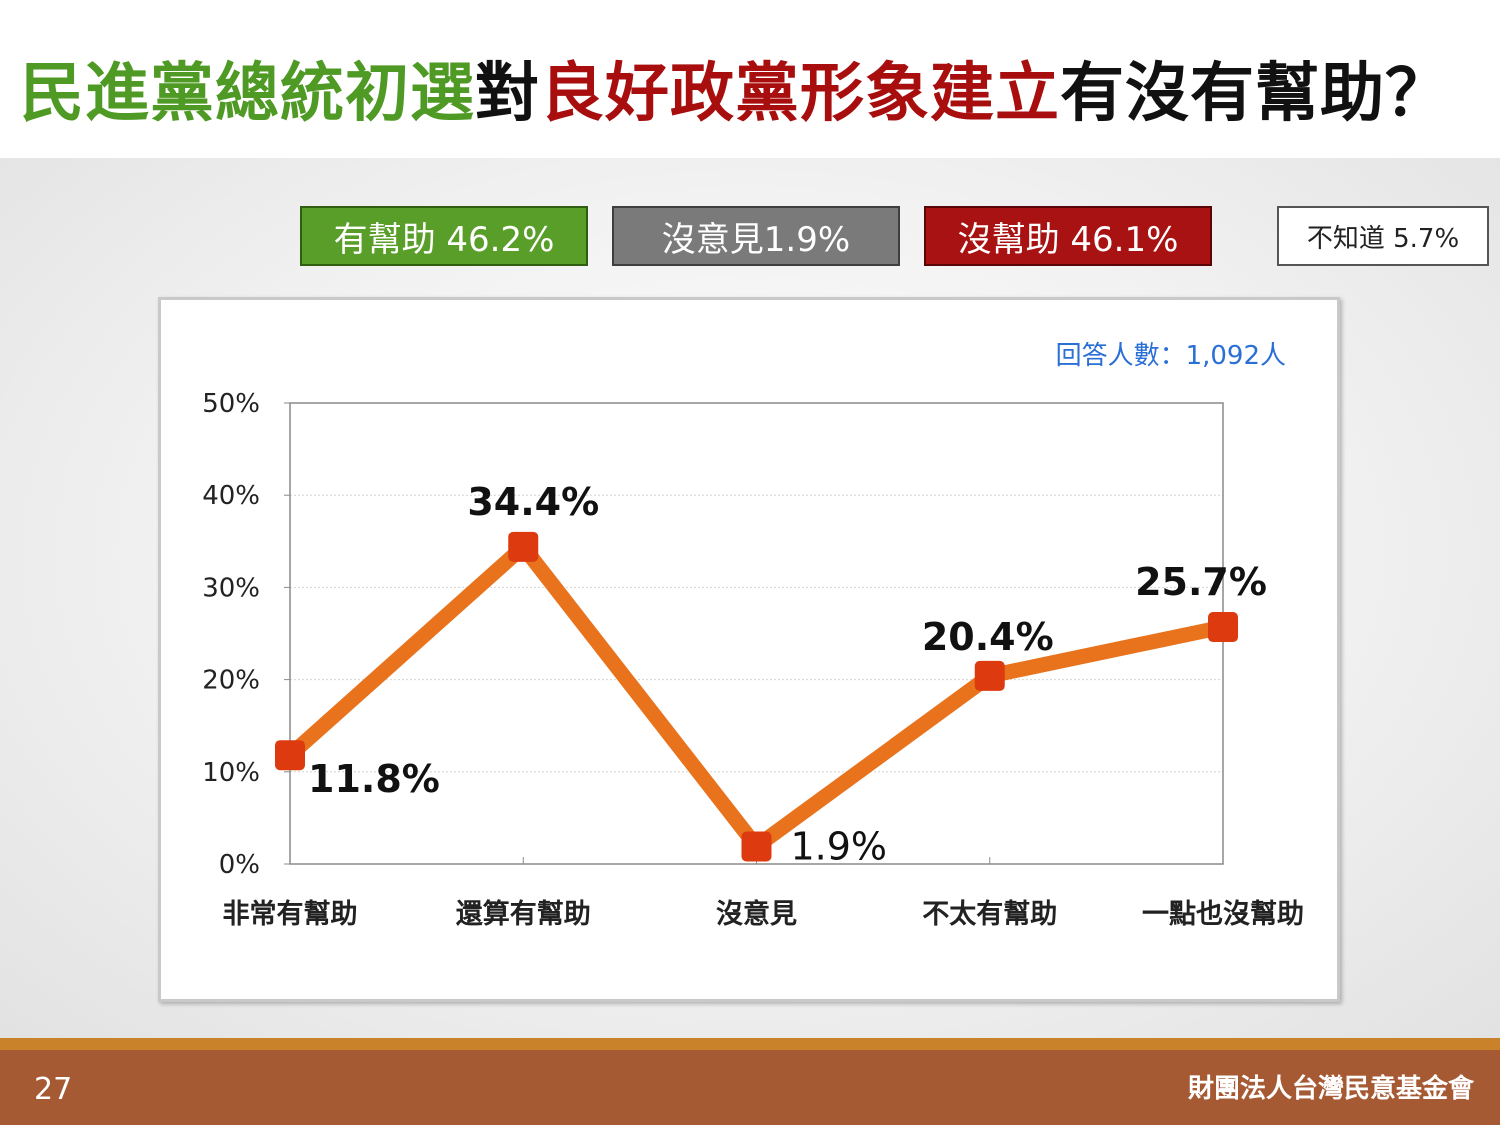 The width and height of the screenshot is (1500, 1125). What do you see at coordinates (1171, 356) in the screenshot?
I see `respondents-count: 回答人數：1,092人` at bounding box center [1171, 356].